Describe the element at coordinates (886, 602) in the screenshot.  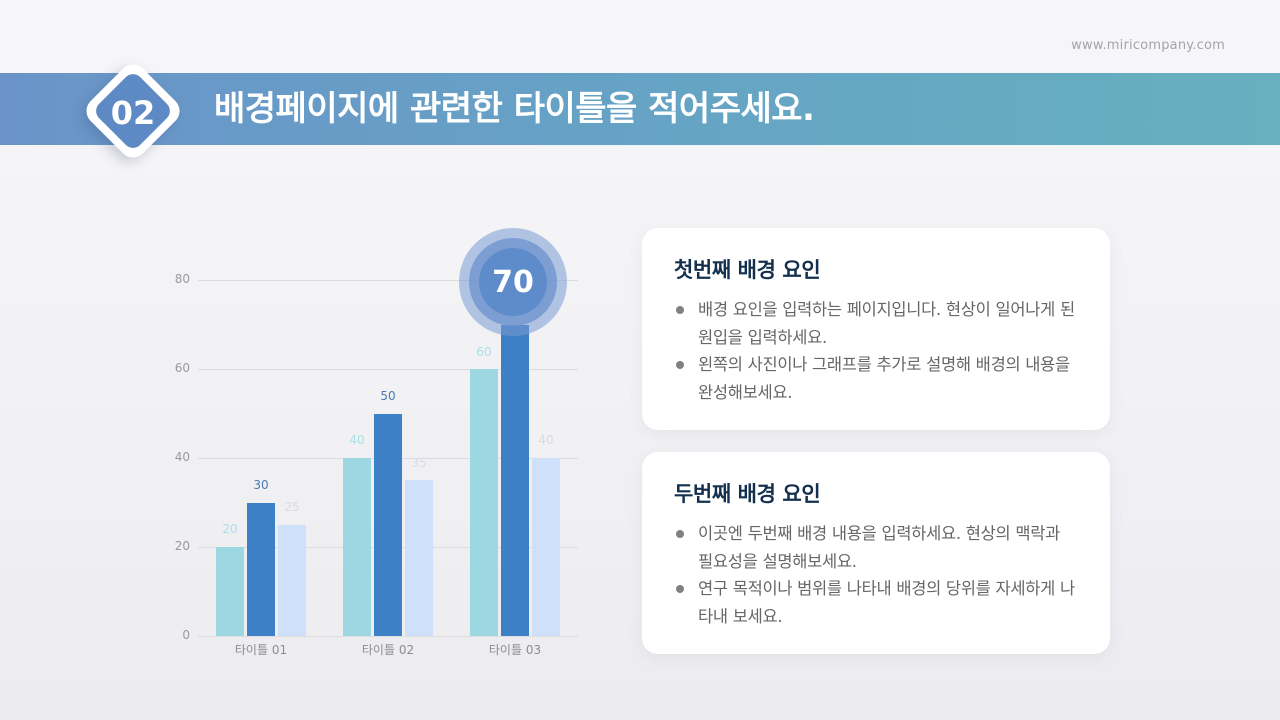
I see `bullet-text: 연구 목적이나 범위를 나타내 배경의 당위를 자세하게 나타내 보세요.` at that location.